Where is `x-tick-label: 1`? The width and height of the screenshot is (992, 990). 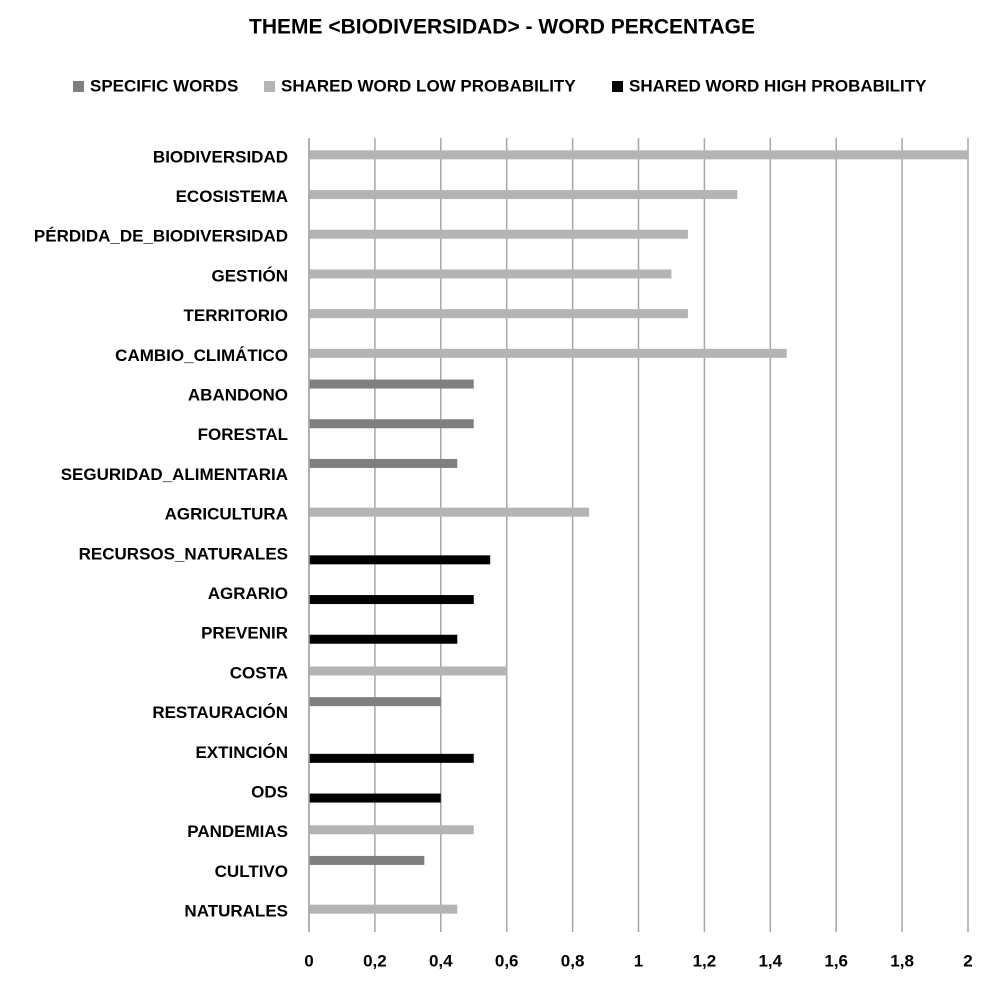
x-tick-label: 1 is located at coordinates (638, 960).